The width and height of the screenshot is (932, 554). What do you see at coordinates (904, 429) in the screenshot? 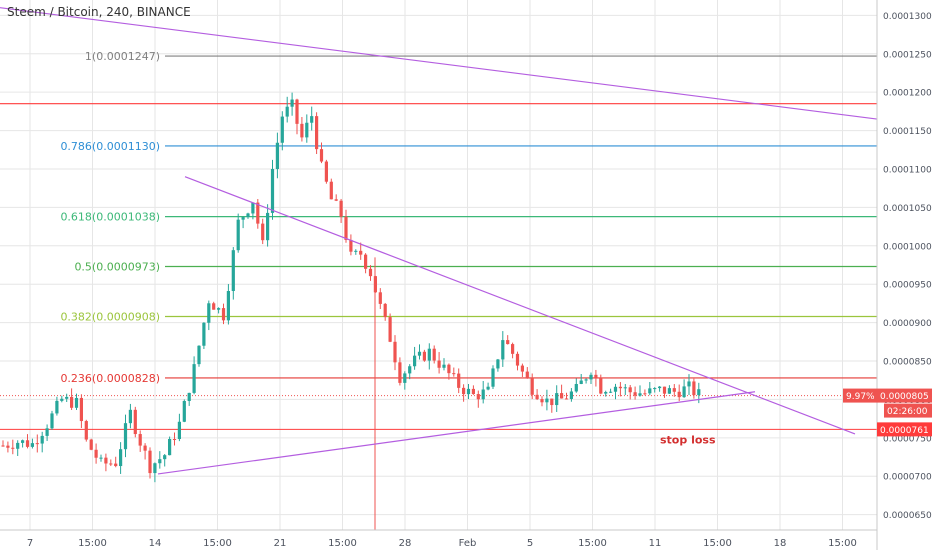
I see `stop-loss-badge-bg` at bounding box center [904, 429].